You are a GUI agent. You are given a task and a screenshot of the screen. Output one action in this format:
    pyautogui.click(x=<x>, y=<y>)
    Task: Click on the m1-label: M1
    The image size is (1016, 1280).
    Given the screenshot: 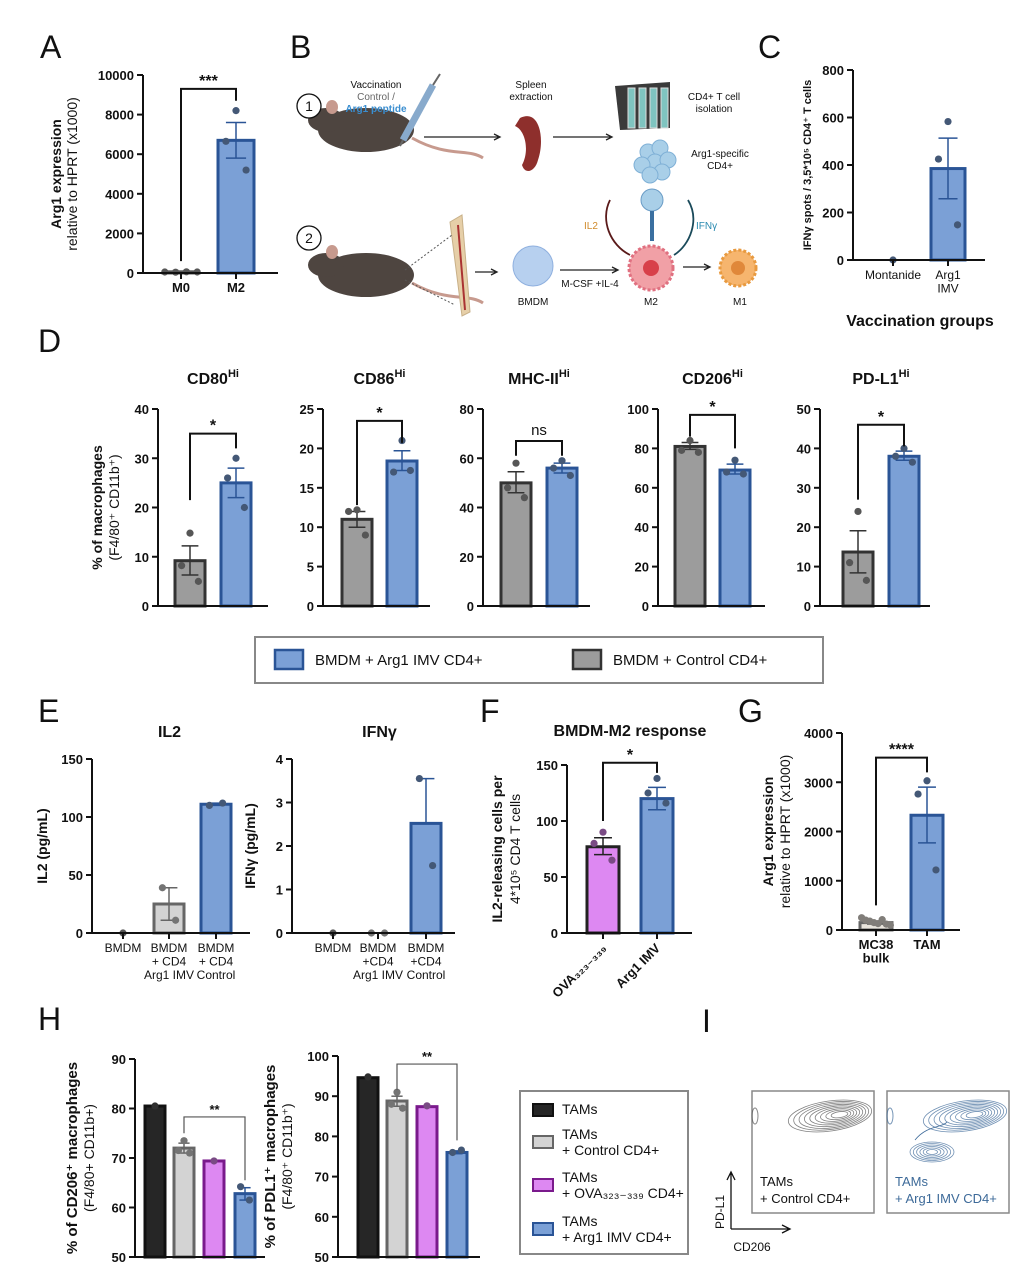 What is the action you would take?
    pyautogui.click(x=740, y=302)
    